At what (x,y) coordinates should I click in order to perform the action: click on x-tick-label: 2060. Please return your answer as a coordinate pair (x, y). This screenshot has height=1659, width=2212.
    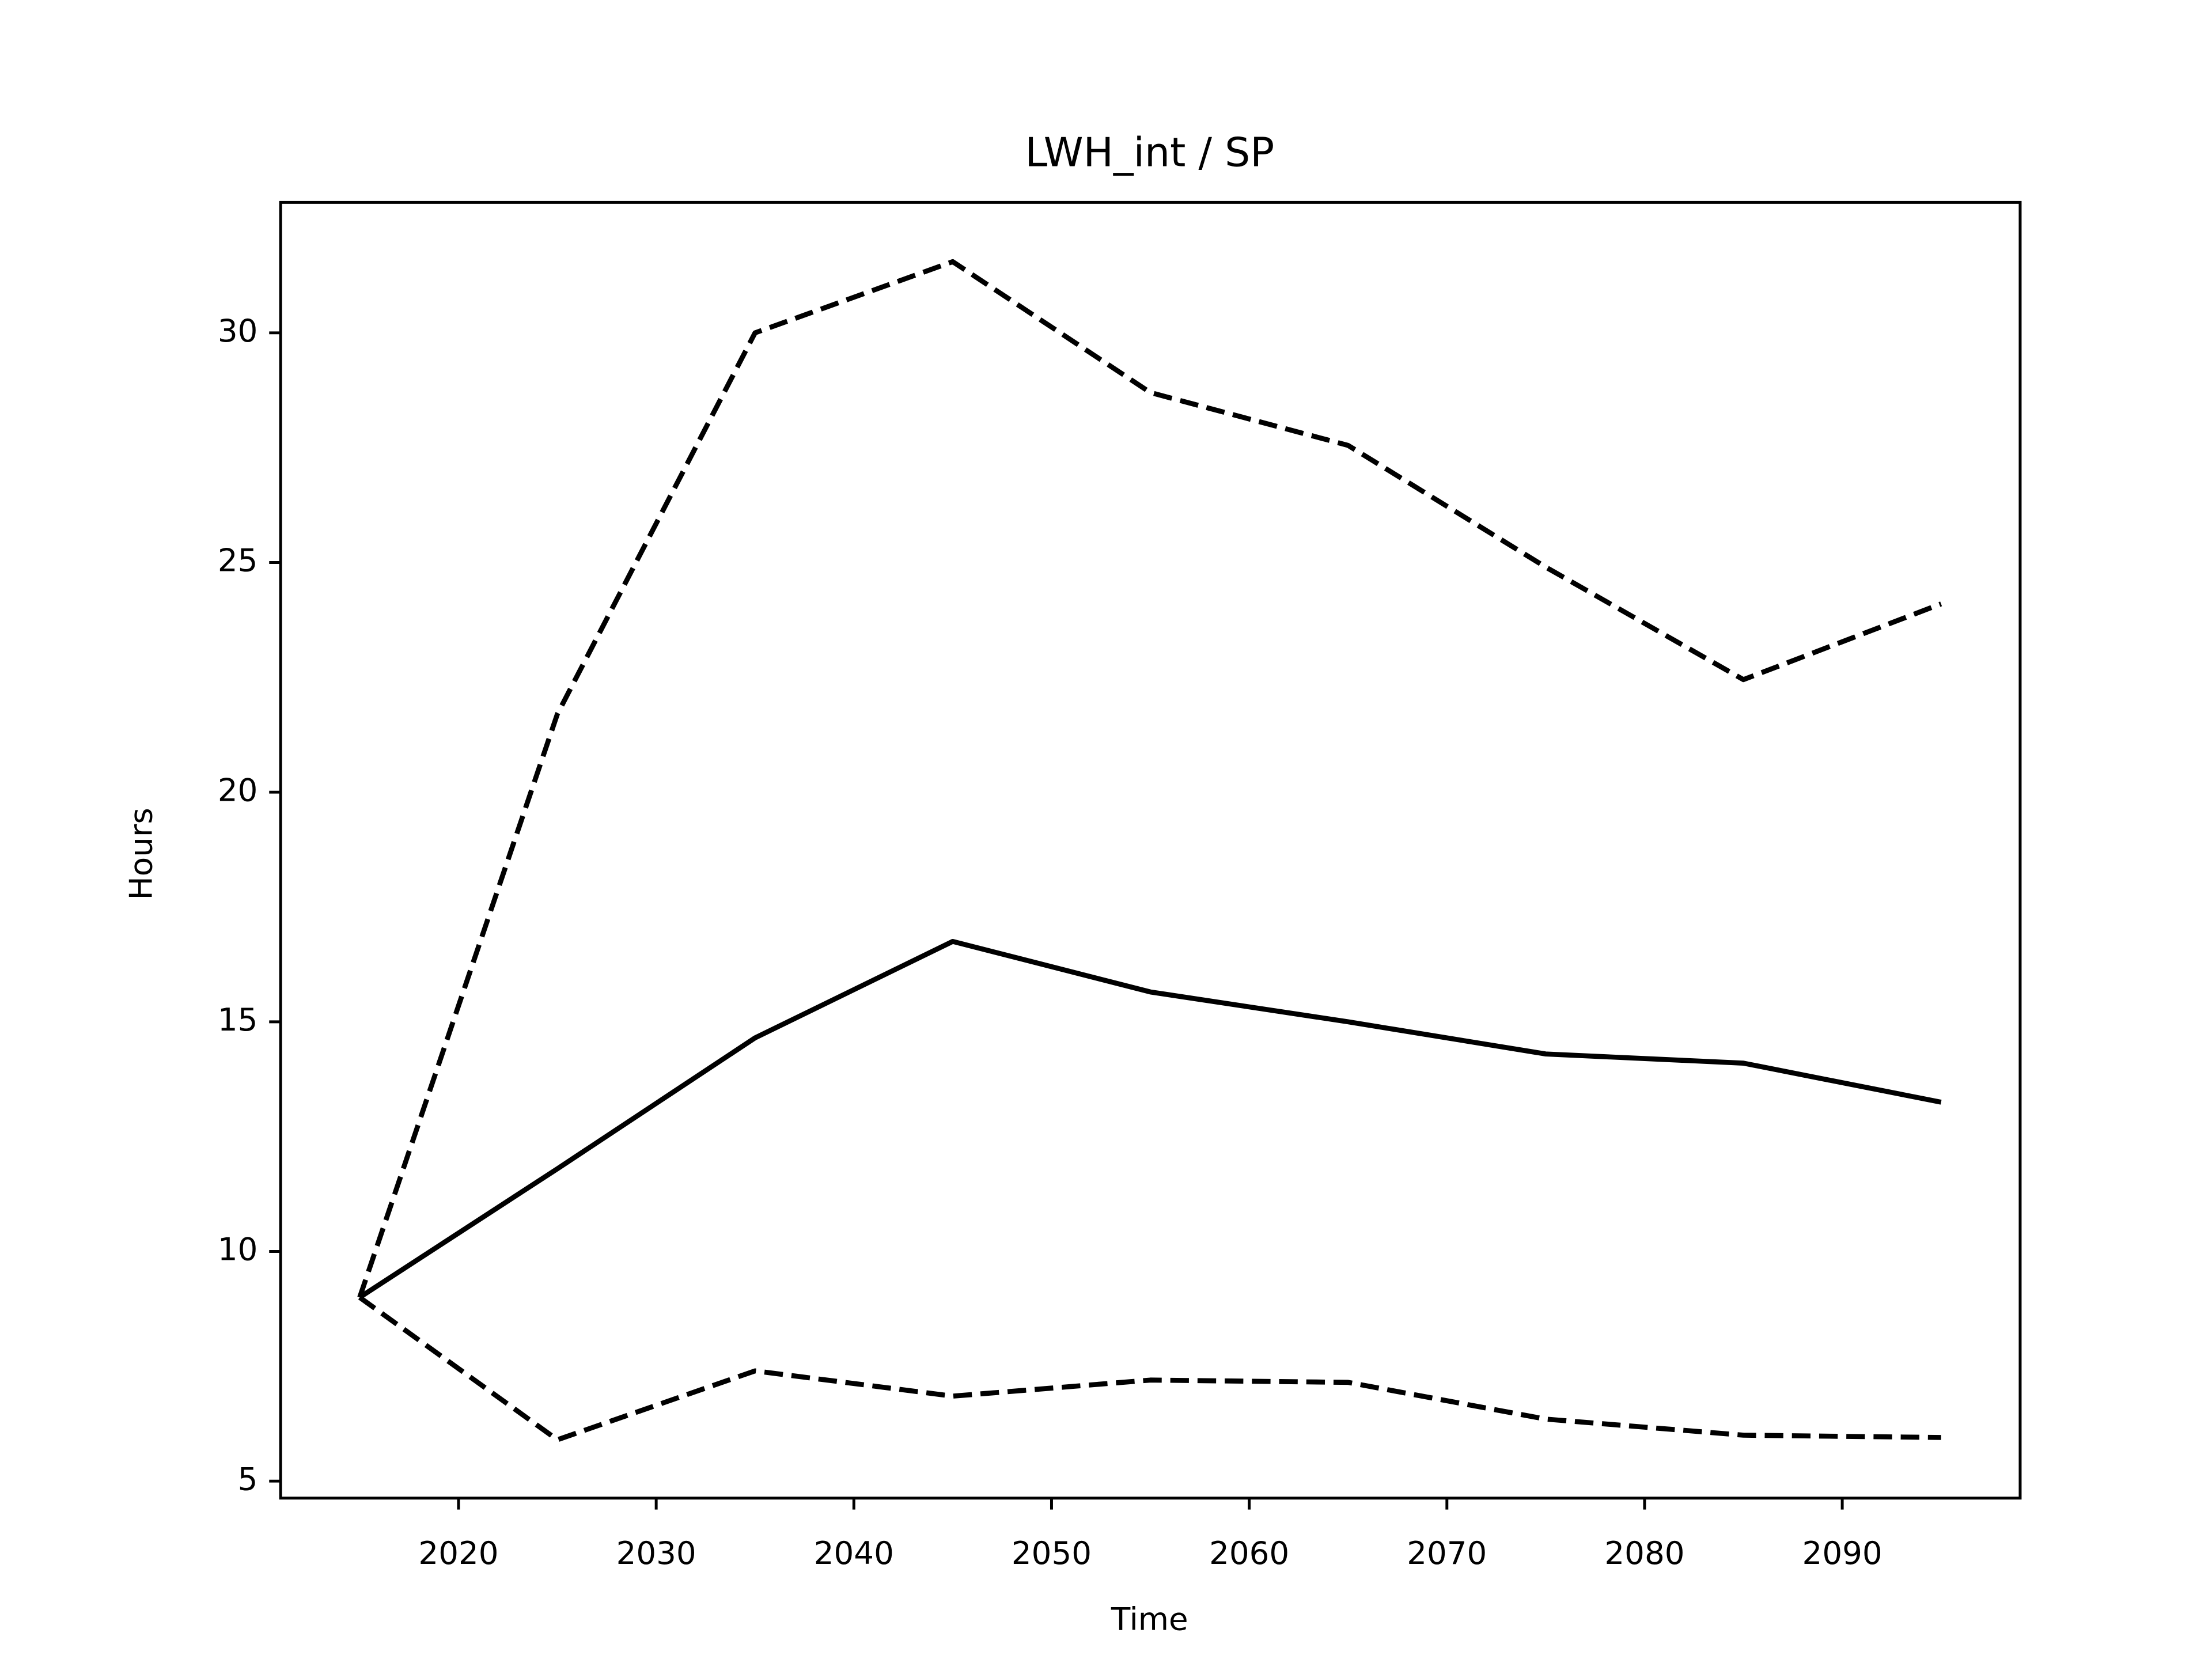
    Looking at the image, I should click on (1249, 1553).